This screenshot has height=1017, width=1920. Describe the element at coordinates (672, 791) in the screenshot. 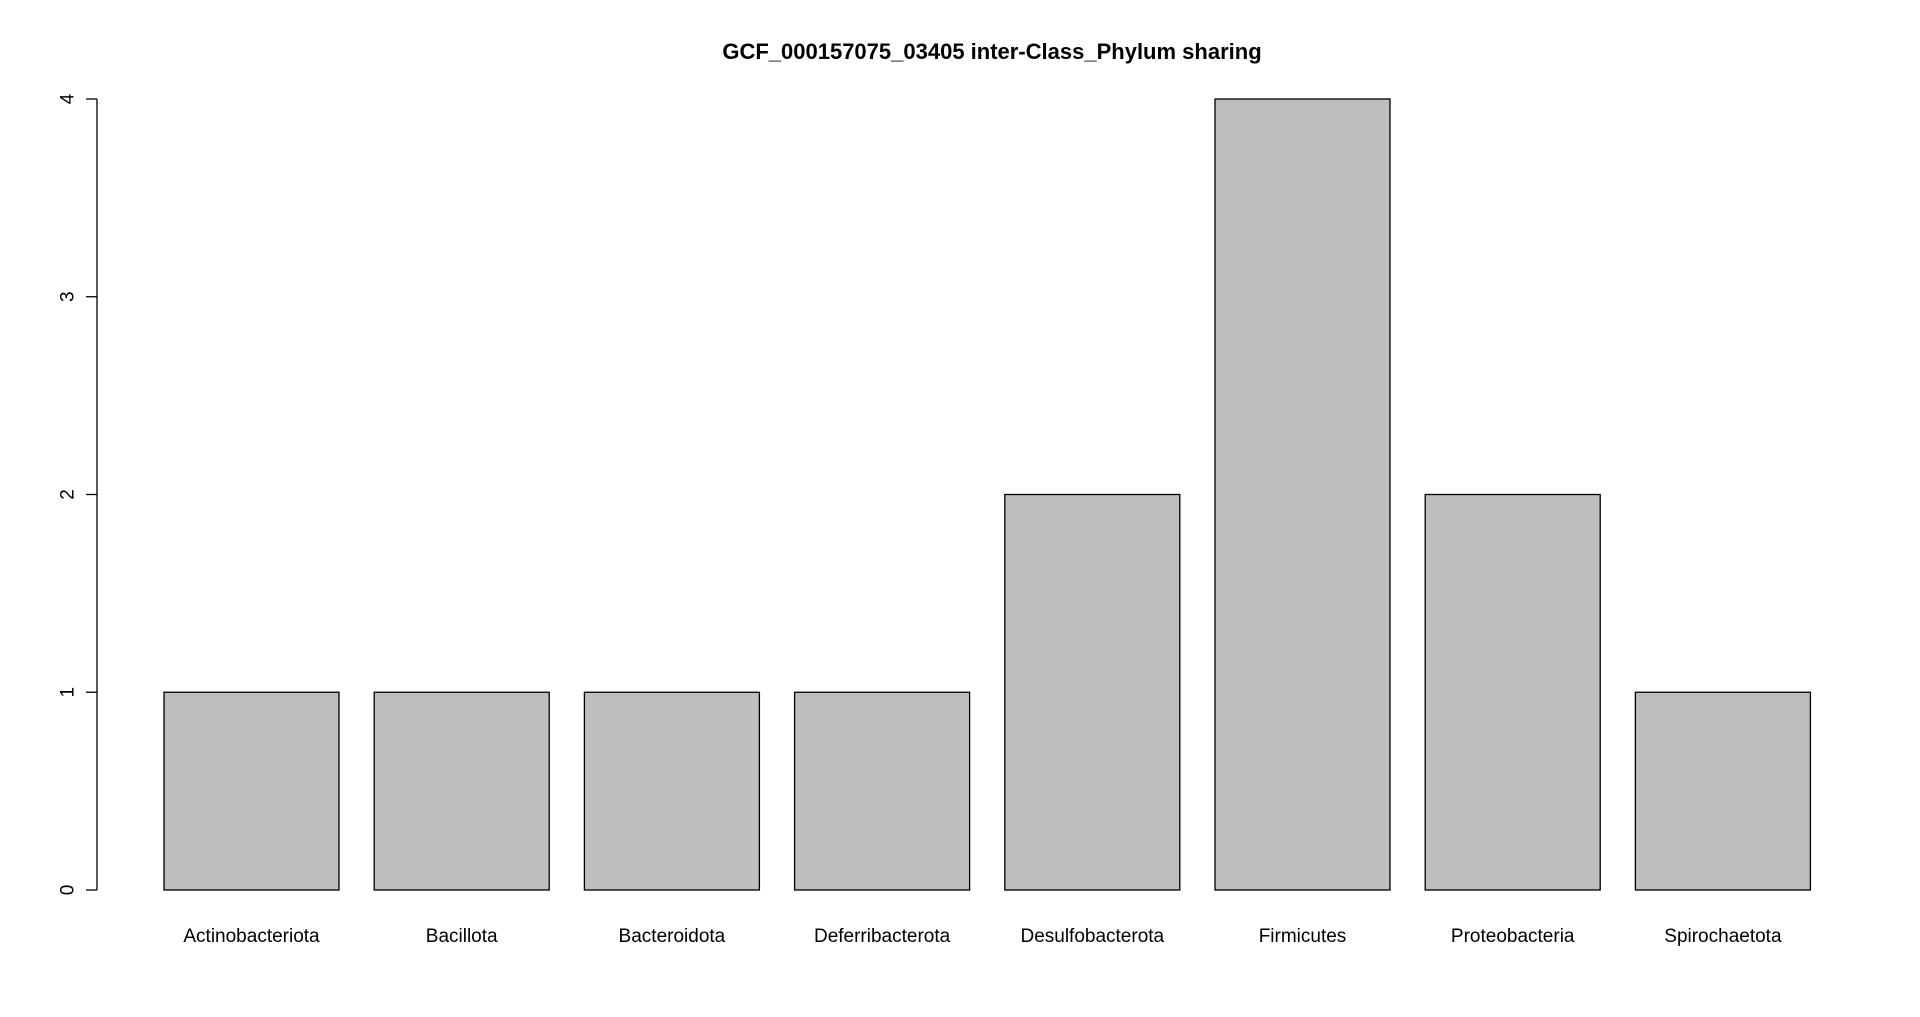

I see `bar-bacteroidota` at that location.